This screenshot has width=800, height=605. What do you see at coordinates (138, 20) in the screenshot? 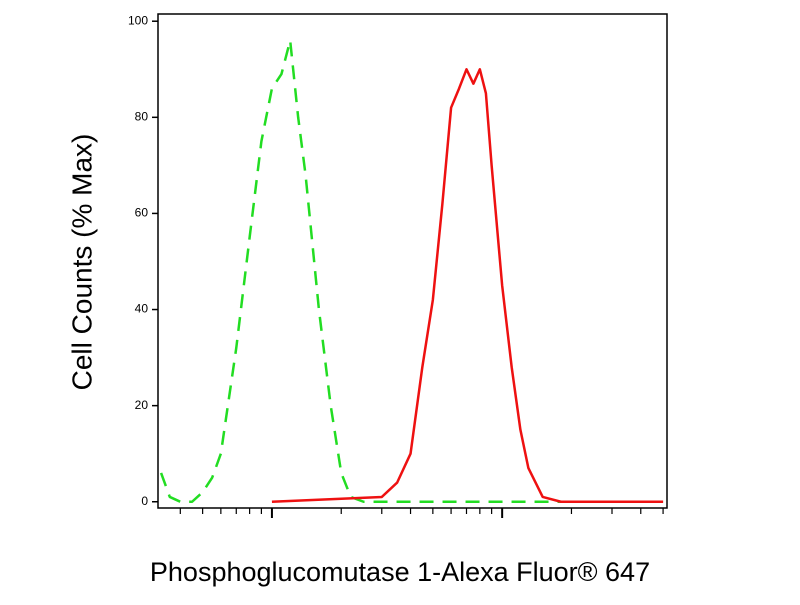
I see `y-tick-label: 100` at bounding box center [138, 20].